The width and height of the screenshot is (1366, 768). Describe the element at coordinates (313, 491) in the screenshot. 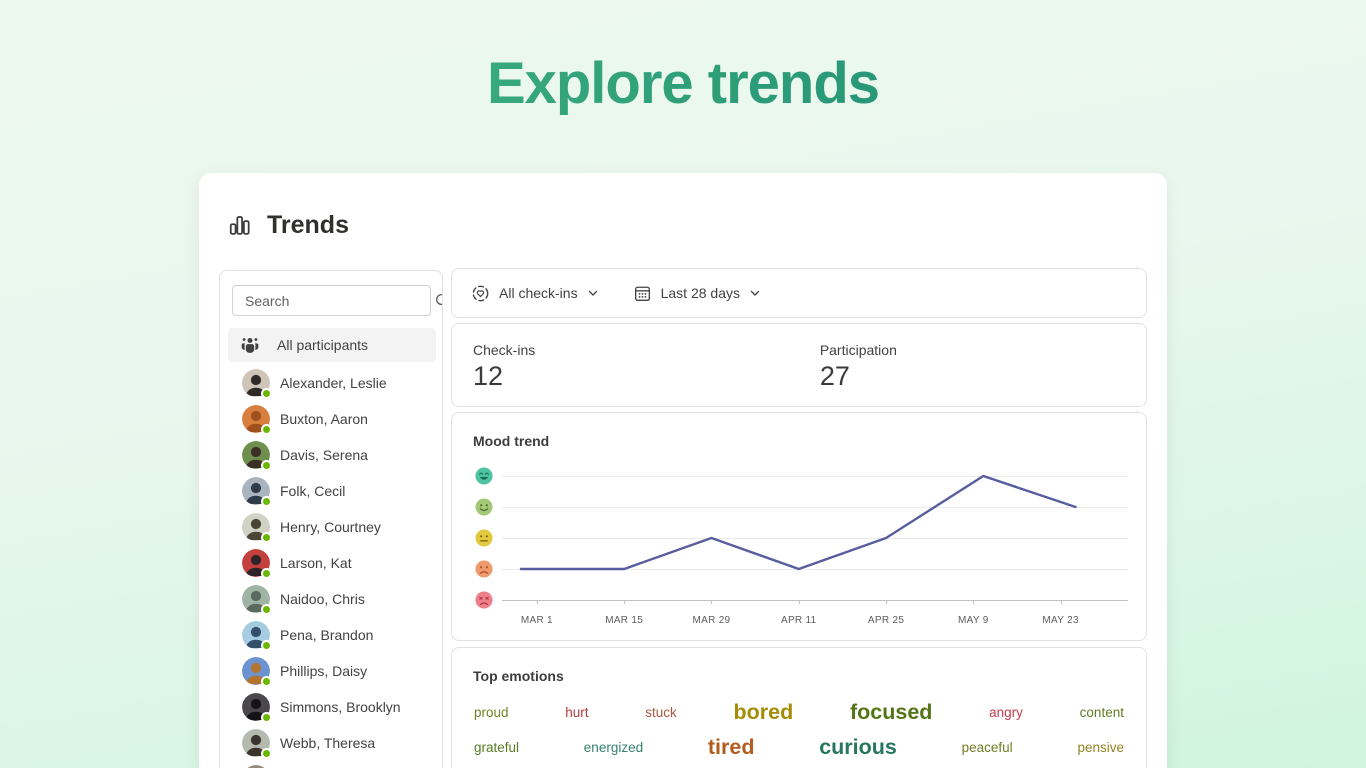

I see `participant-name: Folk, Cecil` at that location.